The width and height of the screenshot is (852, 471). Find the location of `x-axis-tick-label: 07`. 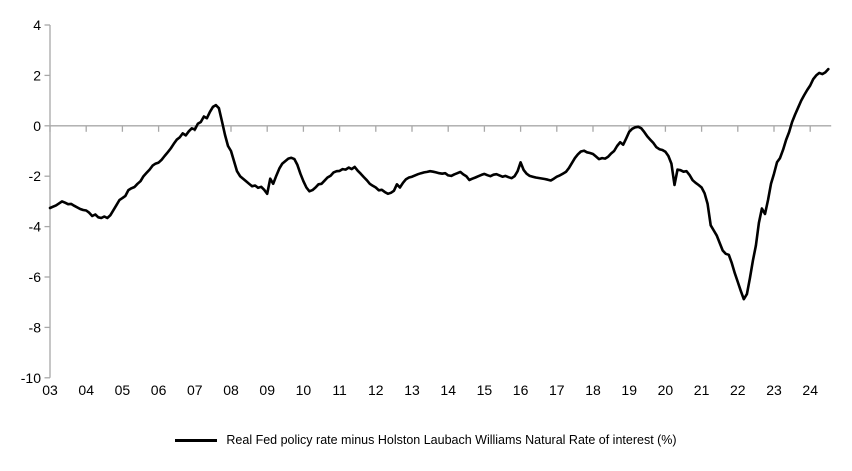

x-axis-tick-label: 07 is located at coordinates (195, 390).